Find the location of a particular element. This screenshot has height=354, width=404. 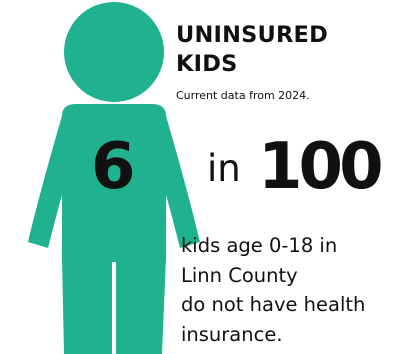

child-figure-head is located at coordinates (114, 52).